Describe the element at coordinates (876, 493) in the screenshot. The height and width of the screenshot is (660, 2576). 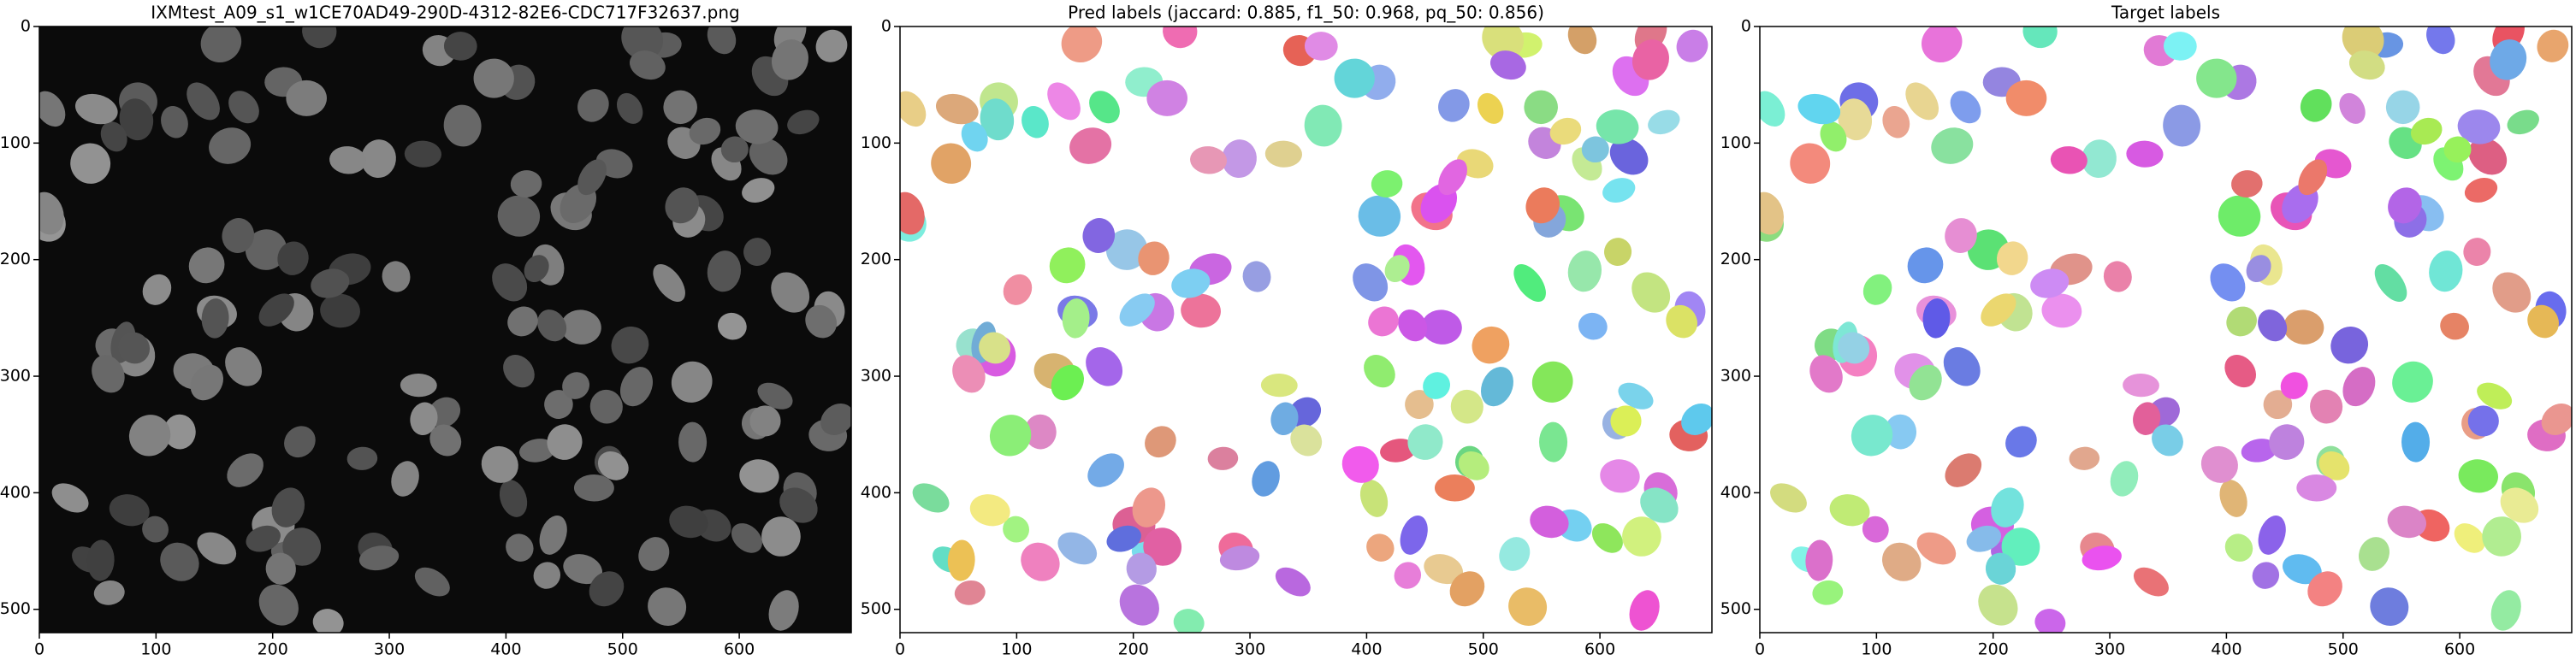
I see `y-tick-label: 400` at that location.